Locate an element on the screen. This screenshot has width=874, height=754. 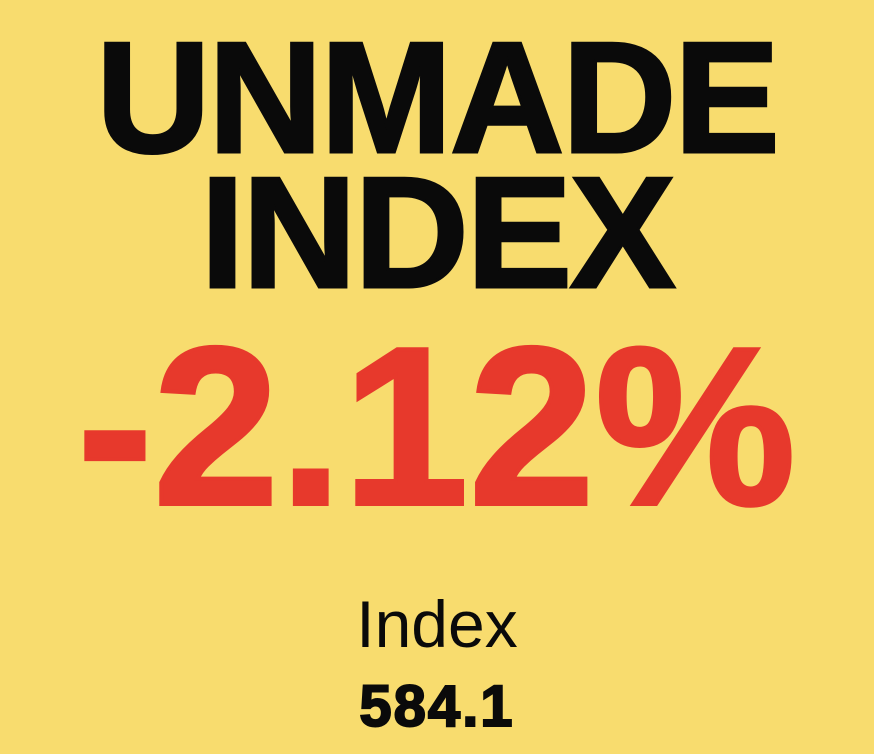
index-value: 584.1 is located at coordinates (436, 706).